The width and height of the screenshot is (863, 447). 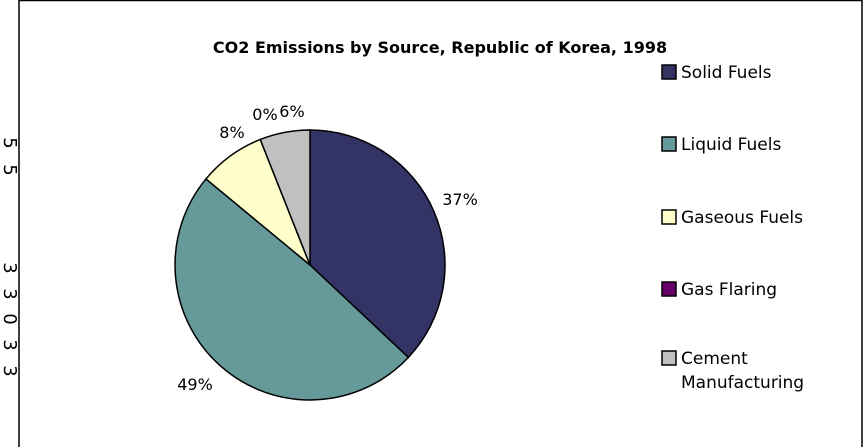 I want to click on edge-fragment: 0, so click(x=10, y=318).